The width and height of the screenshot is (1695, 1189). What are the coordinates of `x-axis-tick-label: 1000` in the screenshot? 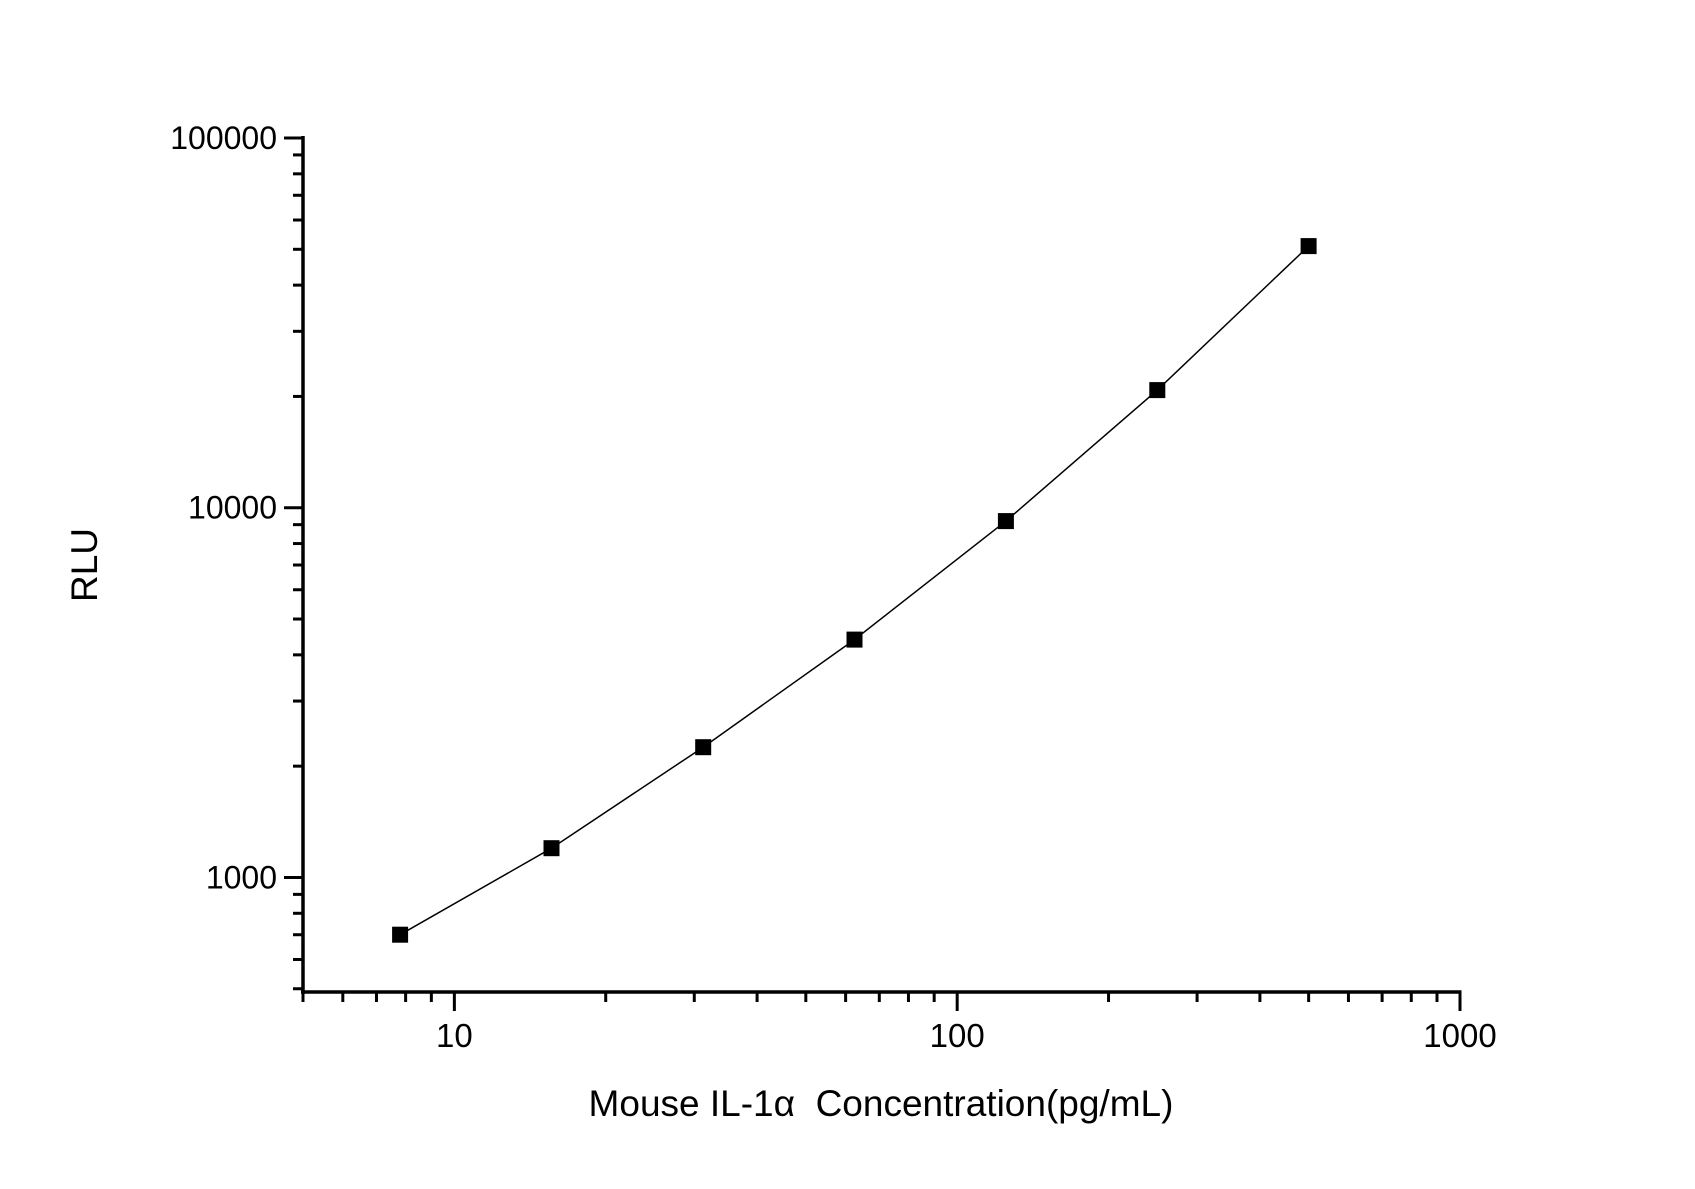 It's located at (1459, 1035).